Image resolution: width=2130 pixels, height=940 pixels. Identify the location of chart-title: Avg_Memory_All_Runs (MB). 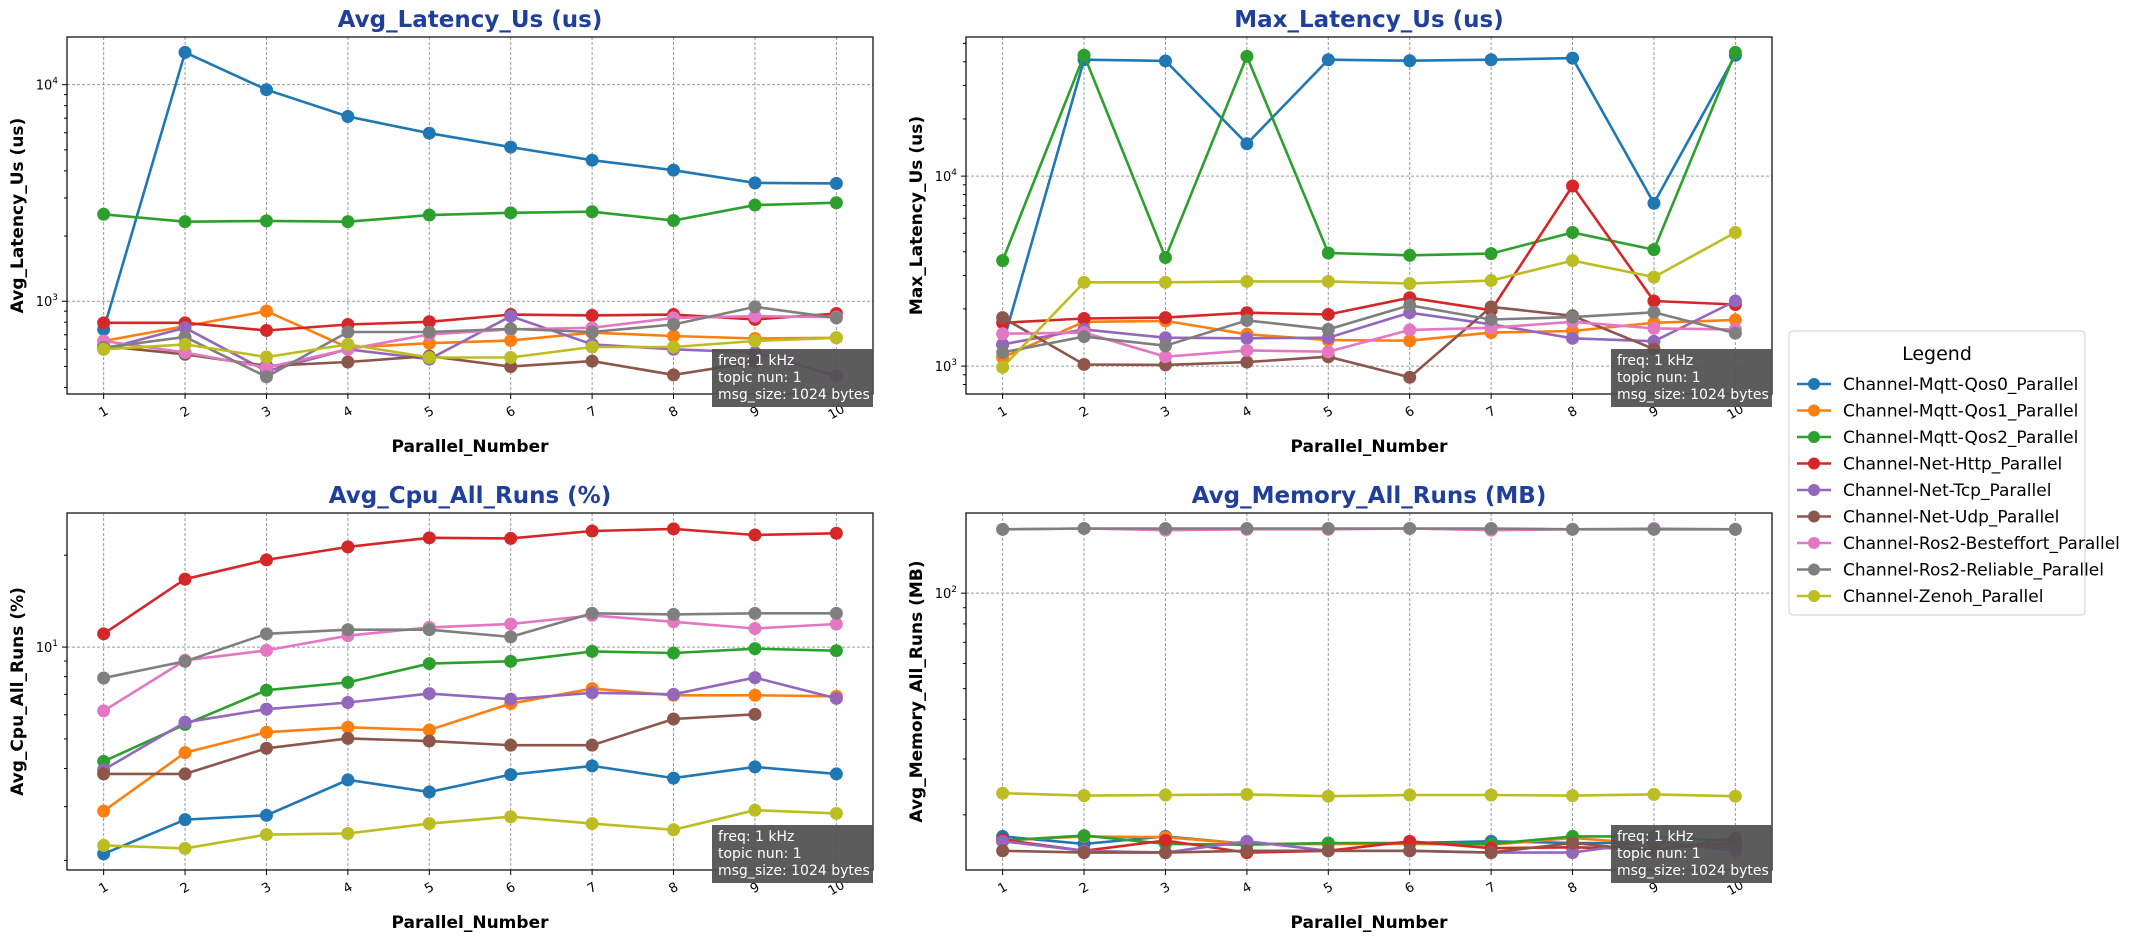
(1369, 496).